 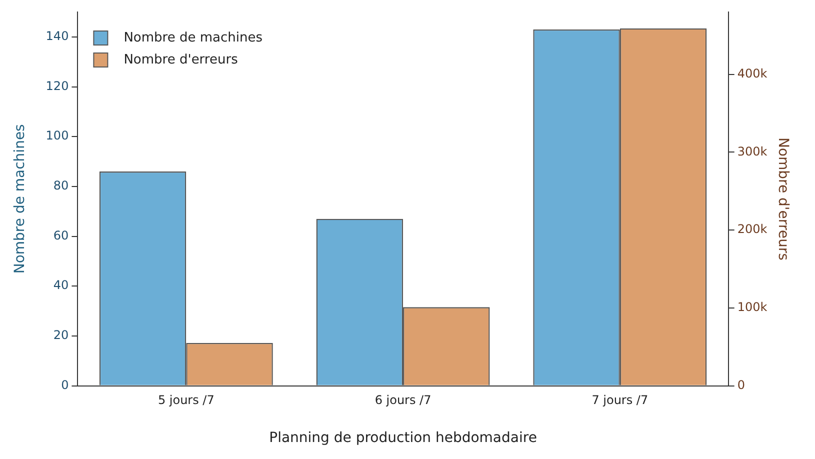 What do you see at coordinates (65, 385) in the screenshot?
I see `y-tick-label: 0` at bounding box center [65, 385].